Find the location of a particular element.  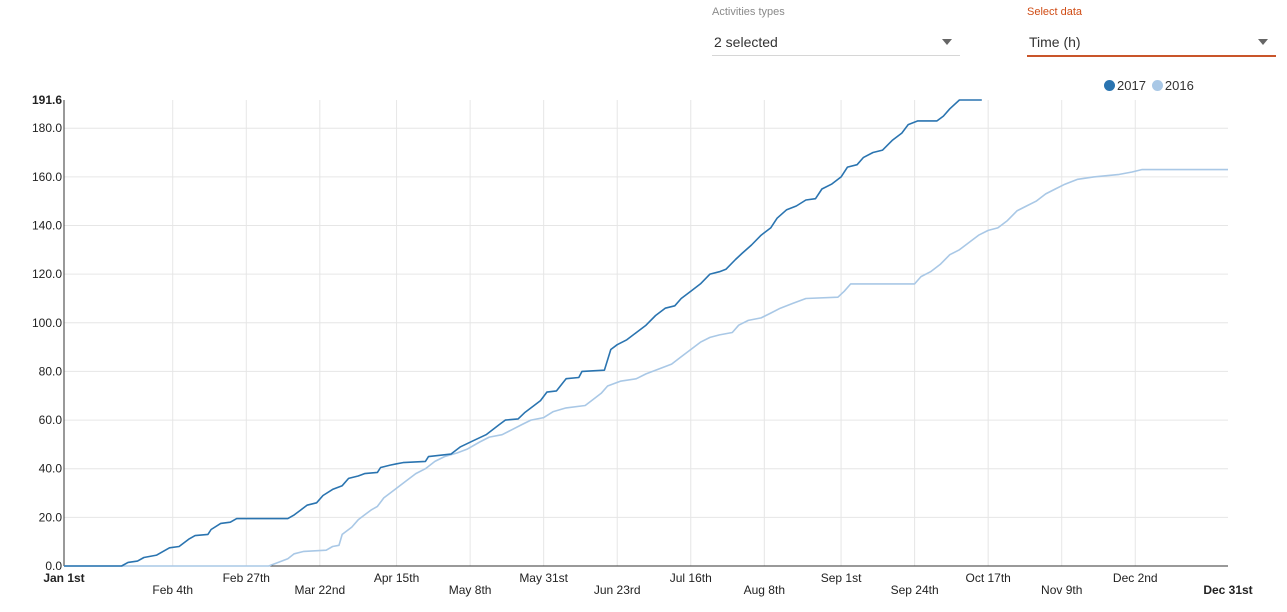

x-tick-label: May 31st is located at coordinates (543, 578).